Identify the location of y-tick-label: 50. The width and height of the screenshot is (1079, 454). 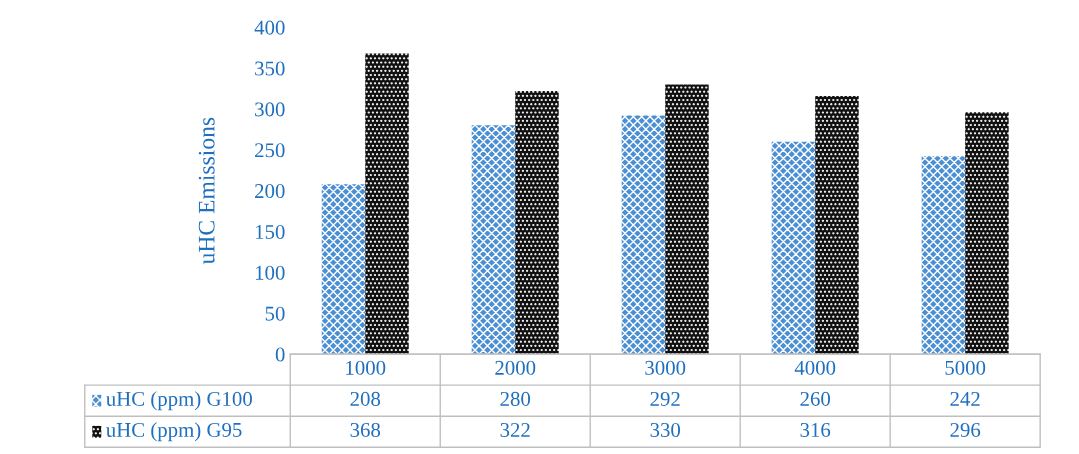
(275, 313).